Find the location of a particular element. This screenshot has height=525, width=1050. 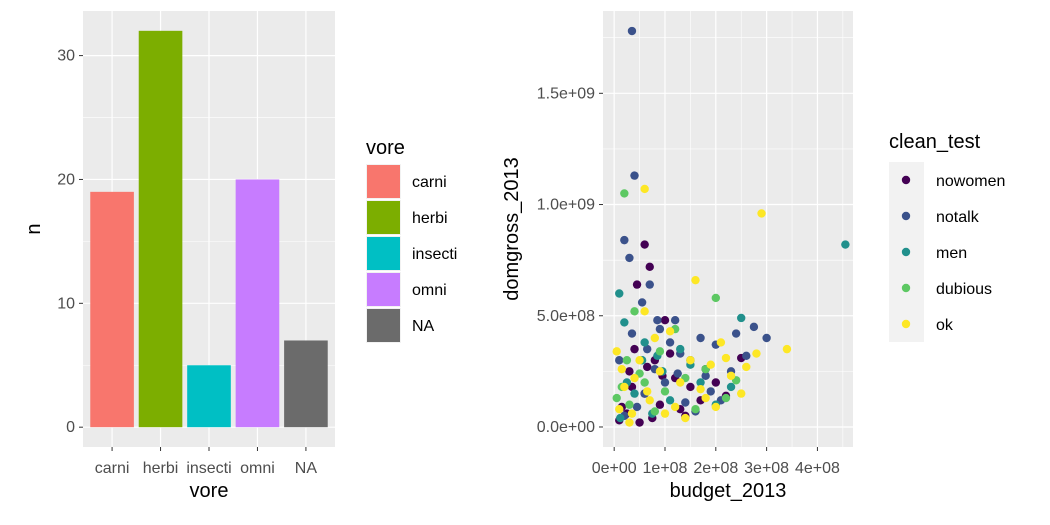

bar-x-axis-title: vore is located at coordinates (209, 491).